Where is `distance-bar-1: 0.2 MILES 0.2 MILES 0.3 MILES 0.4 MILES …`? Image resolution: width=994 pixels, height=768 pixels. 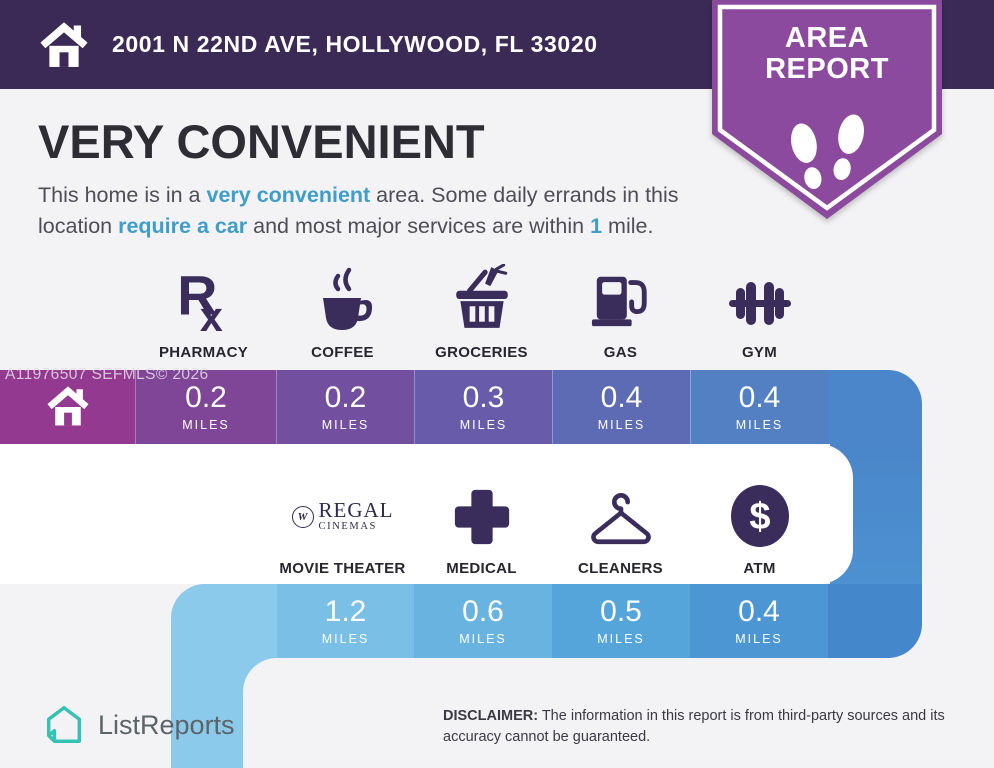
distance-bar-1: 0.2 MILES 0.2 MILES 0.3 MILES 0.4 MILES … is located at coordinates (461, 407).